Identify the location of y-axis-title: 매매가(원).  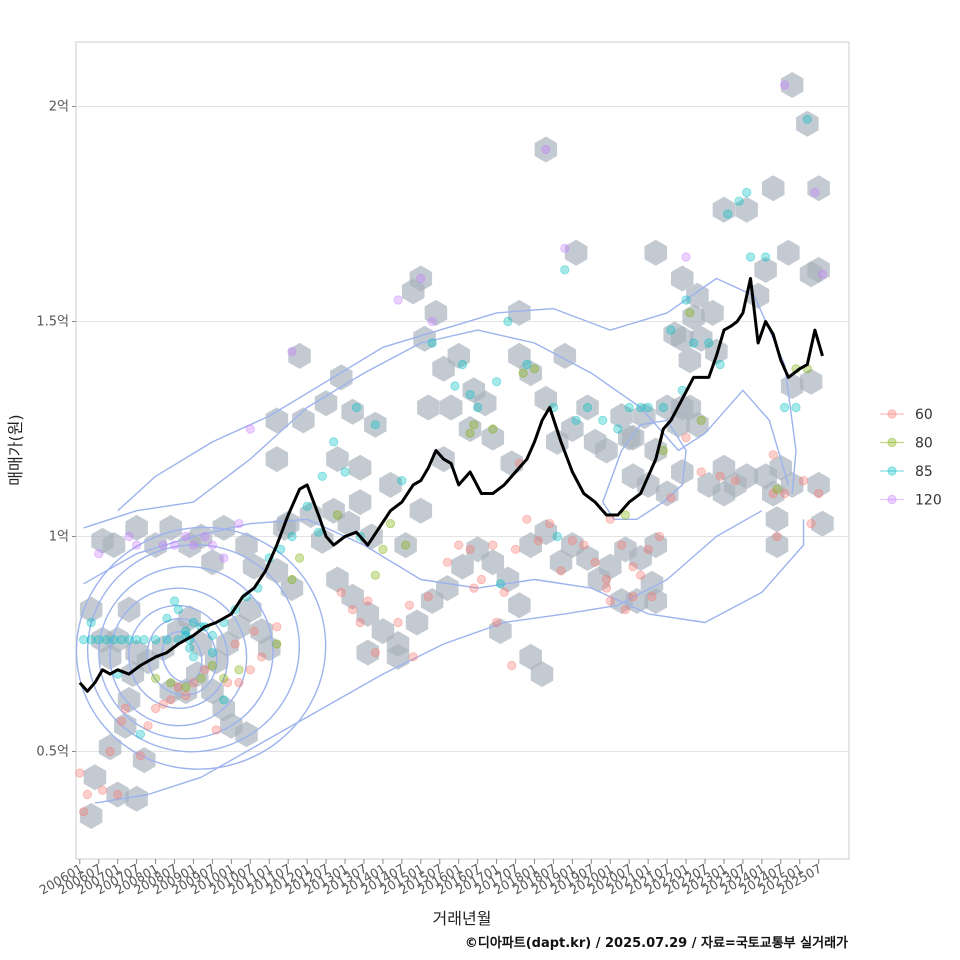
(15, 449).